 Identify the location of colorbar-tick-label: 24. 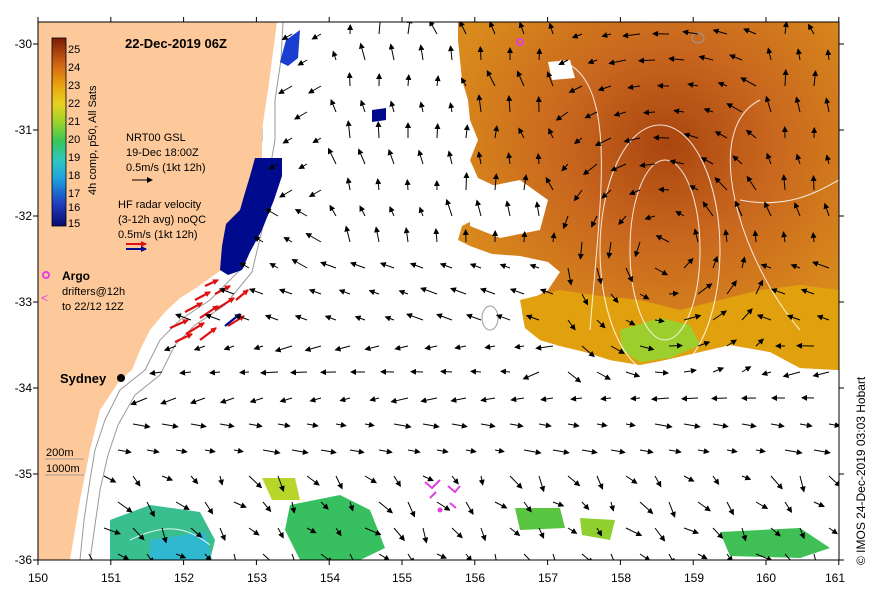
(74, 68).